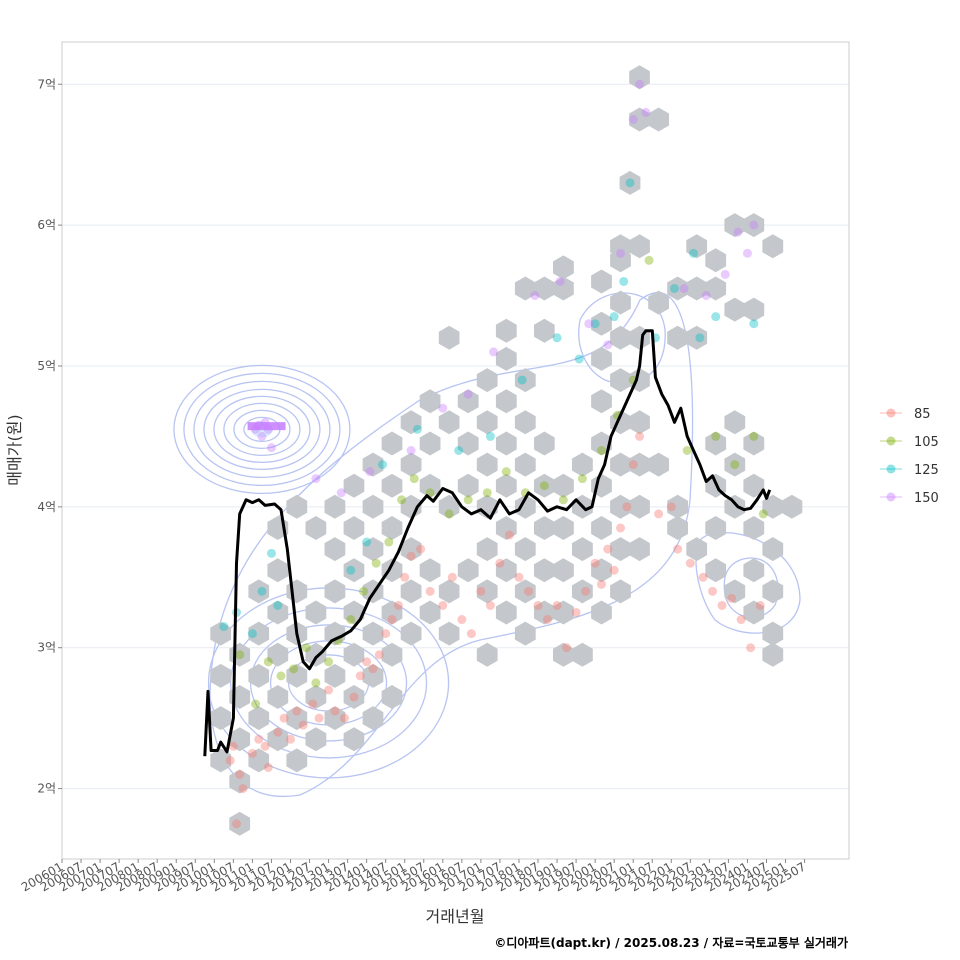  I want to click on legend-item-85: 85, so click(905, 414).